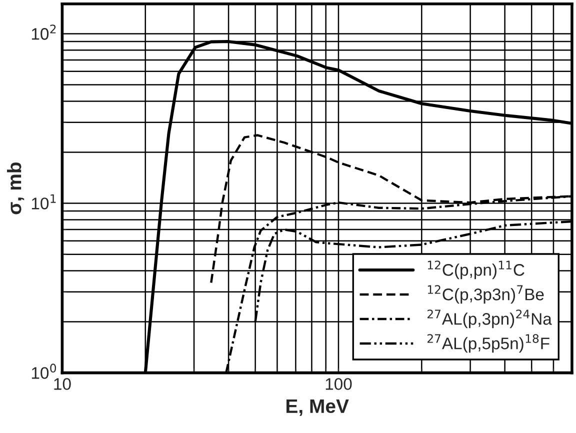 Image resolution: width=576 pixels, height=433 pixels. What do you see at coordinates (44, 32) in the screenshot?
I see `y-tick-label: 10$^{2}$` at bounding box center [44, 32].